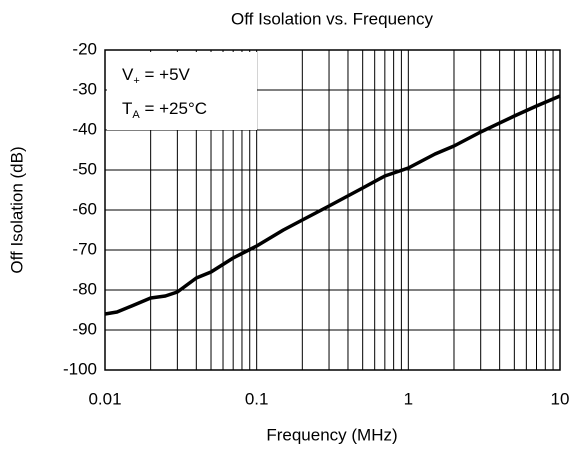 The height and width of the screenshot is (450, 574). Describe the element at coordinates (182, 91) in the screenshot. I see `annotation-box` at that location.